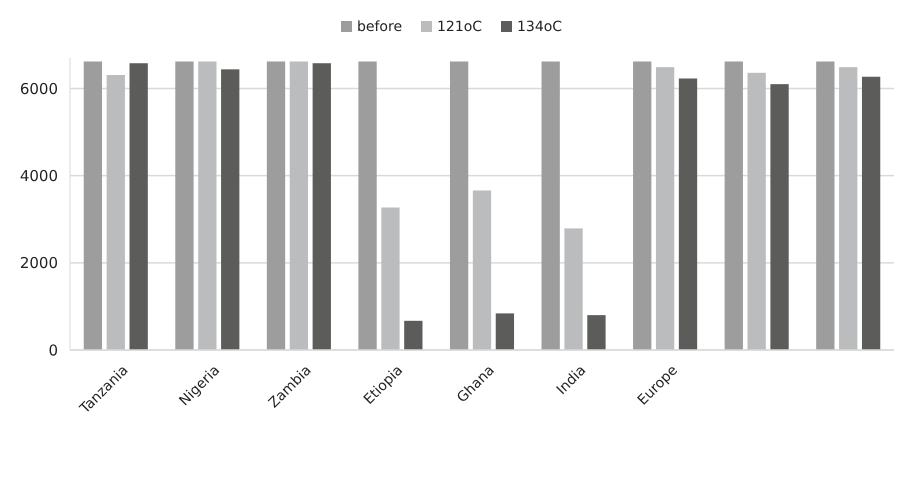 The image size is (922, 498). Describe the element at coordinates (539, 26) in the screenshot. I see `legend-label: 134oC` at that location.